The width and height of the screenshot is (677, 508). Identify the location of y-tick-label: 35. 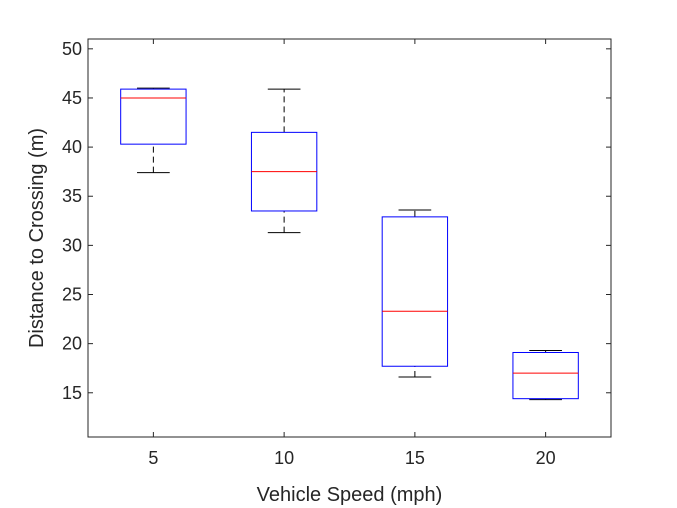
(72, 196).